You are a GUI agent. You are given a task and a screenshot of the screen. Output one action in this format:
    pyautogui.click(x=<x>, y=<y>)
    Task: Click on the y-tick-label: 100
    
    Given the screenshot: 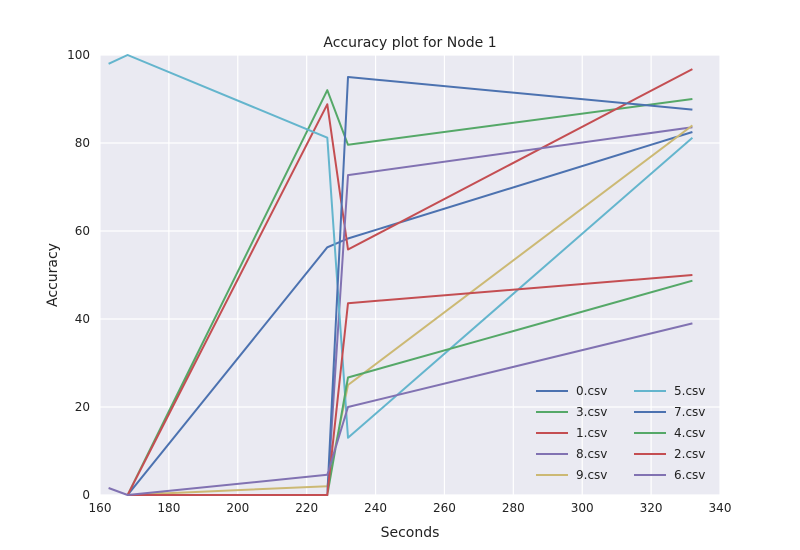 What is the action you would take?
    pyautogui.click(x=78, y=55)
    